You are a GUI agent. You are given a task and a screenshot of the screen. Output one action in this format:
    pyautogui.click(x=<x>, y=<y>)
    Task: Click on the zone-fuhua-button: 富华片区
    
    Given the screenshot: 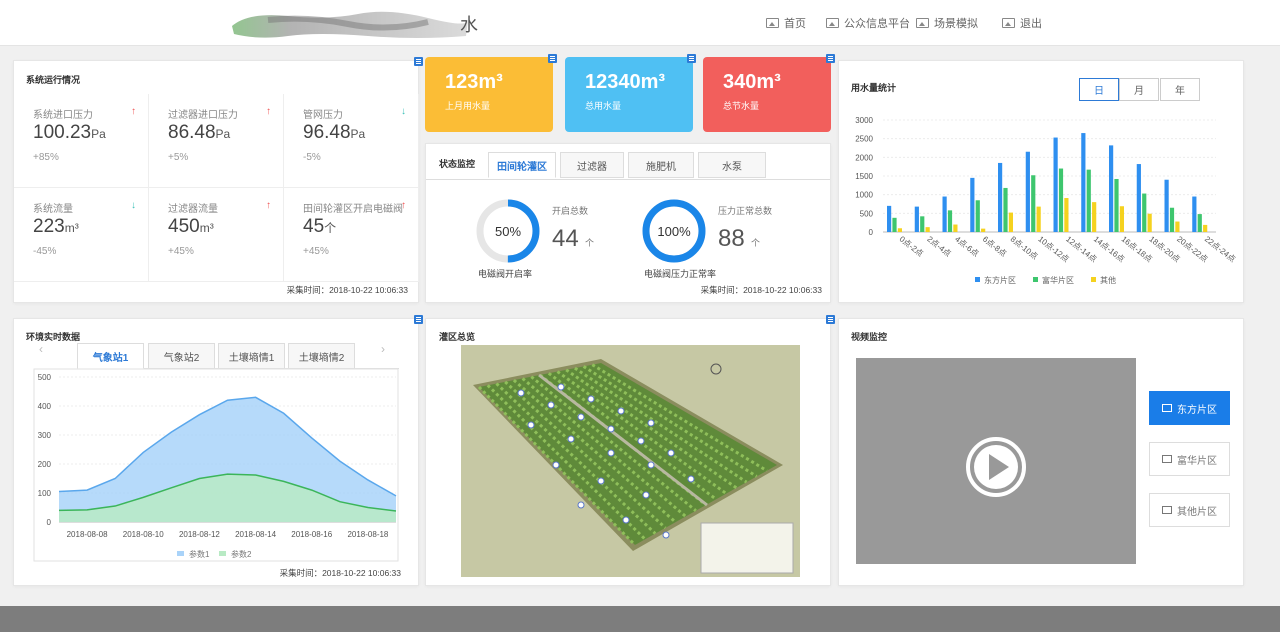 What is the action you would take?
    pyautogui.click(x=1189, y=459)
    